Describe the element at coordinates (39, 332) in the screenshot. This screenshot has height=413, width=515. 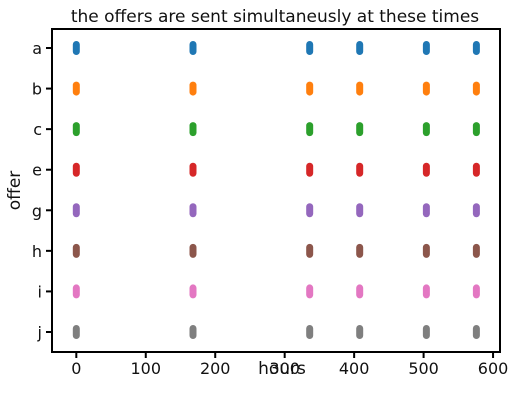
I see `y-tick-label: j` at that location.